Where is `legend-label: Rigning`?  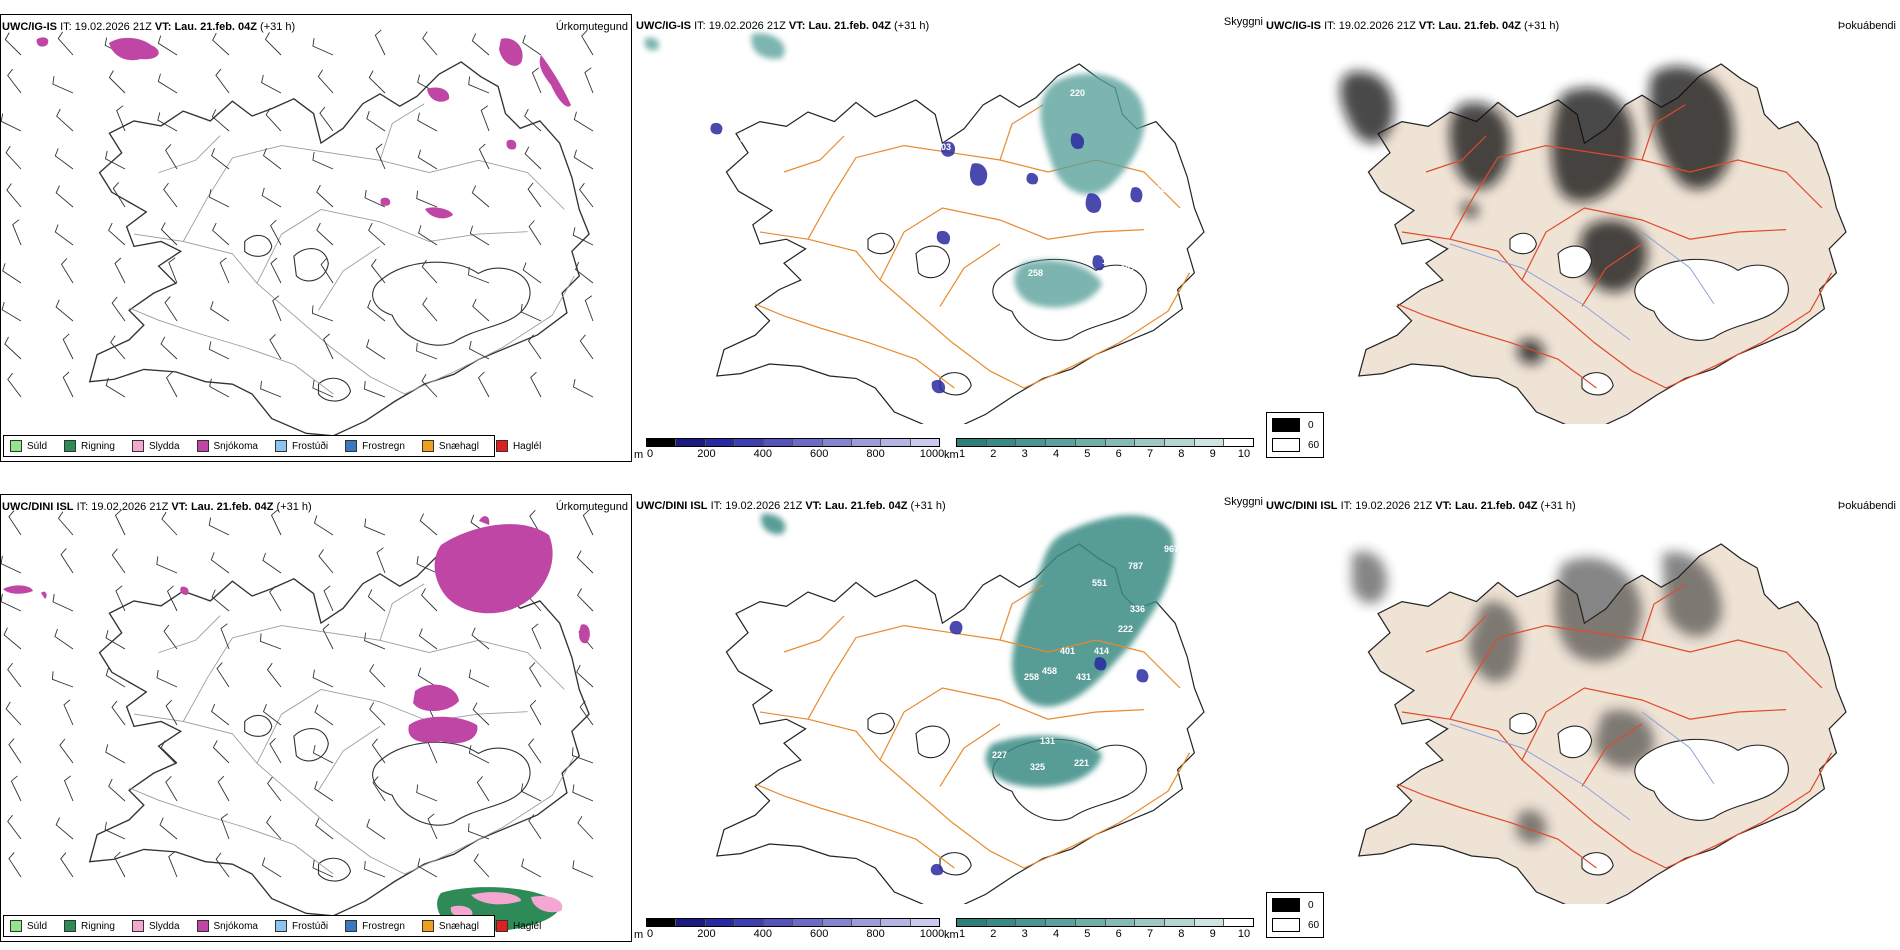
legend-label: Rigning is located at coordinates (98, 446).